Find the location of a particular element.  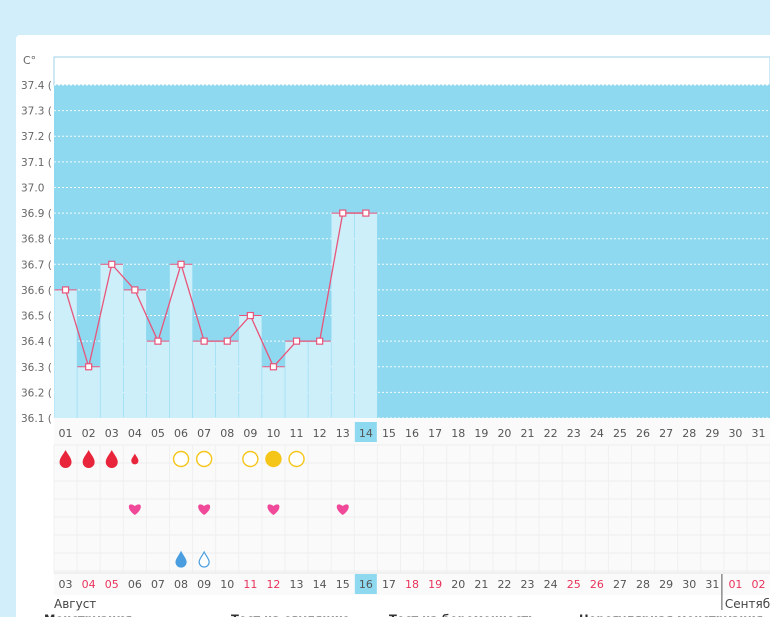

y-tick-label: 36.3 ( is located at coordinates (36, 368).